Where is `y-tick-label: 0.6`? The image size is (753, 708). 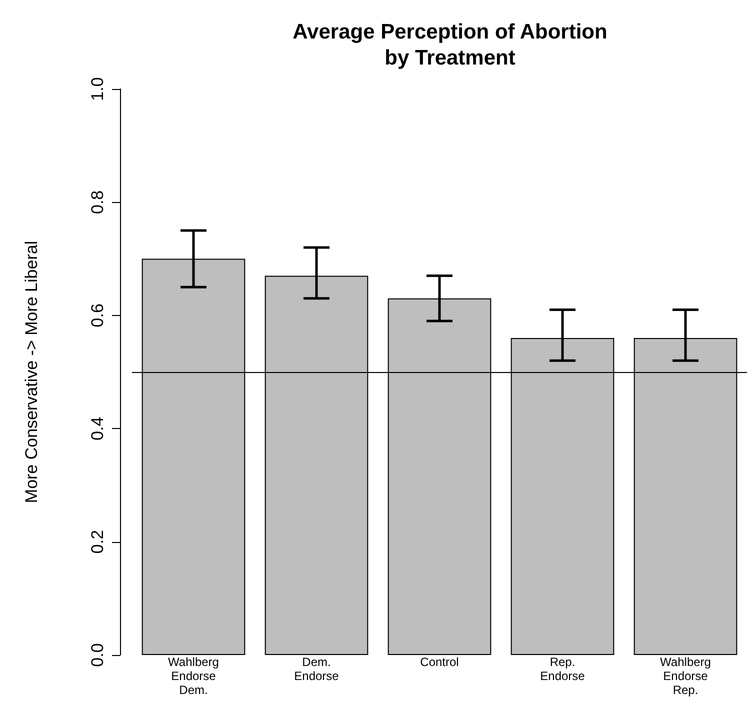
y-tick-label: 0.6 is located at coordinates (97, 316).